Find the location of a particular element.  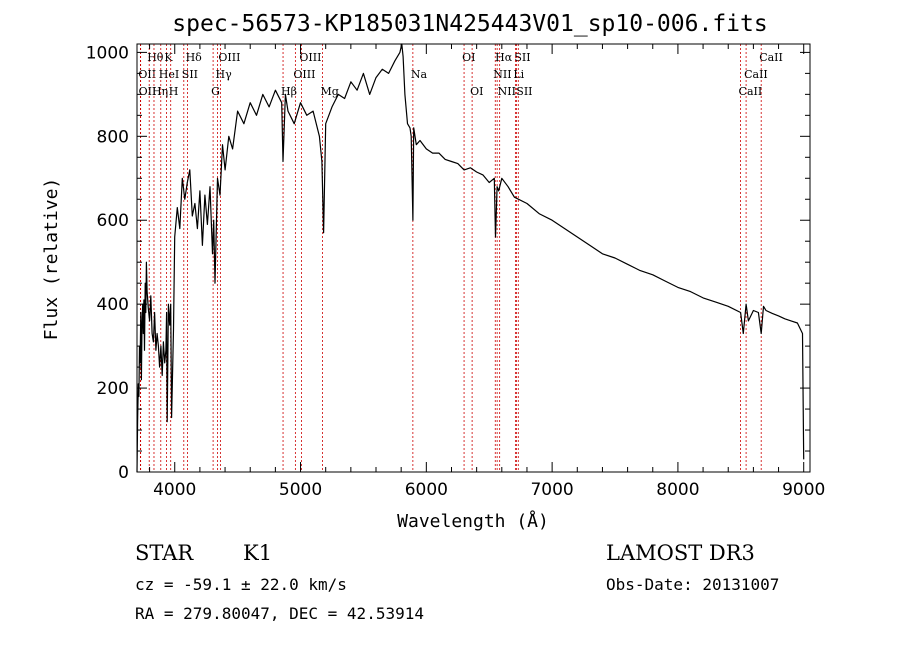

line-marker-label: Hδ is located at coordinates (194, 57).